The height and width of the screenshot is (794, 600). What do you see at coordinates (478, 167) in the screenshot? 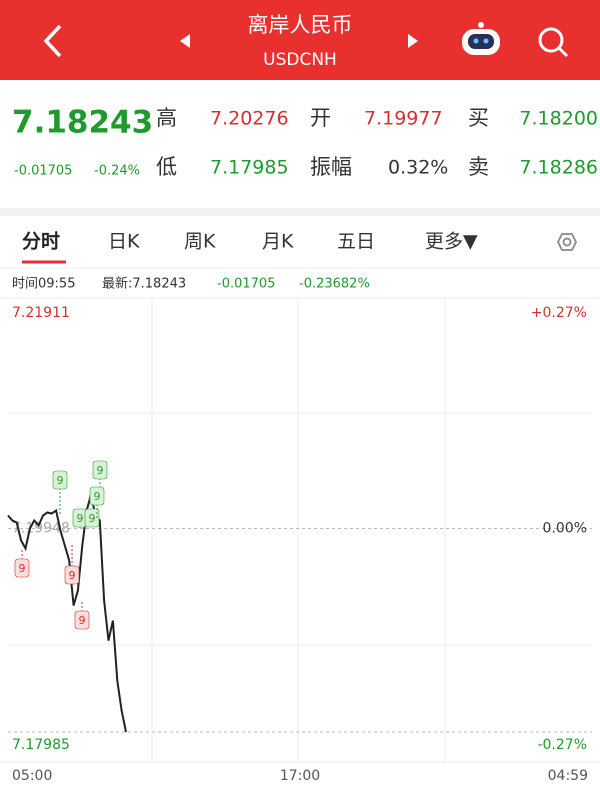
I see `field-label: 卖` at bounding box center [478, 167].